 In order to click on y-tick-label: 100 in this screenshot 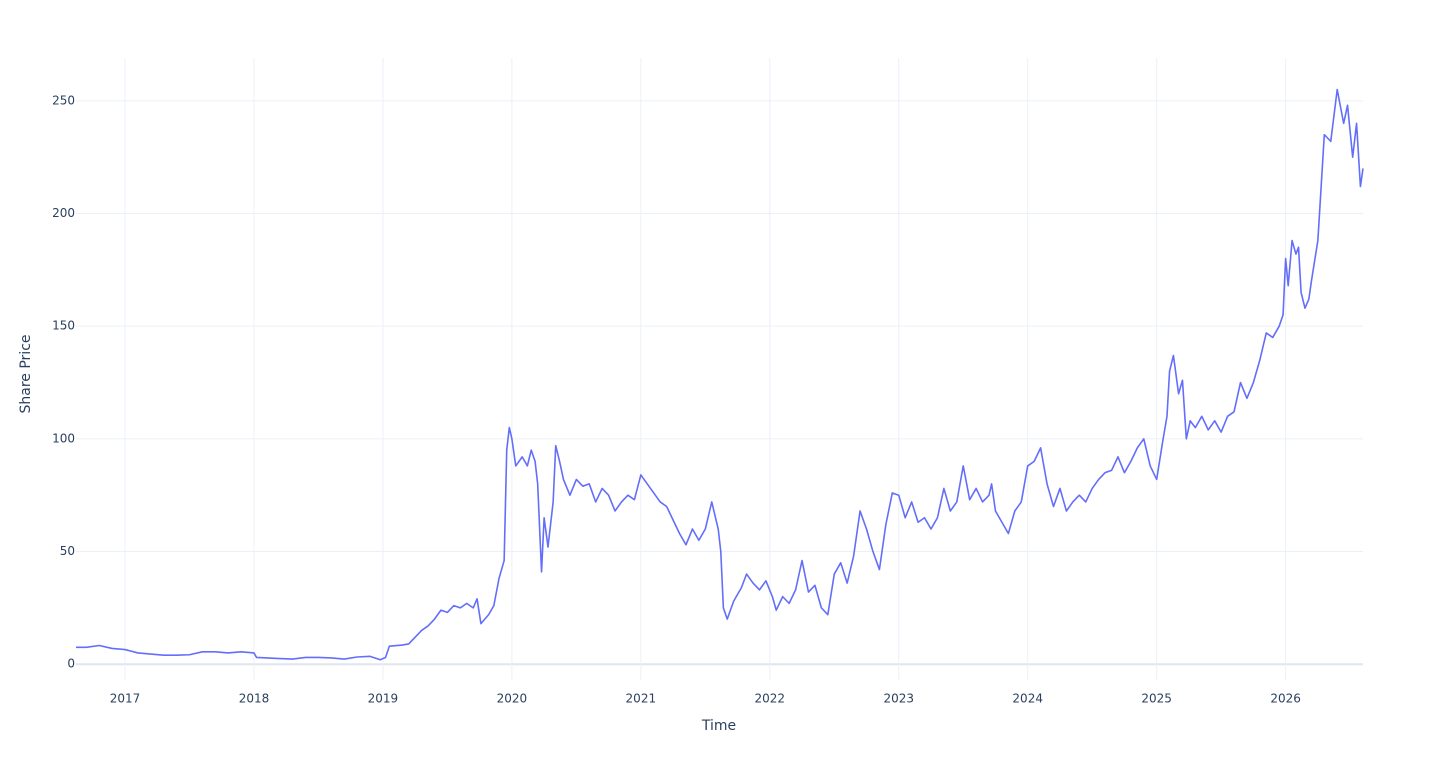, I will do `click(63, 438)`.